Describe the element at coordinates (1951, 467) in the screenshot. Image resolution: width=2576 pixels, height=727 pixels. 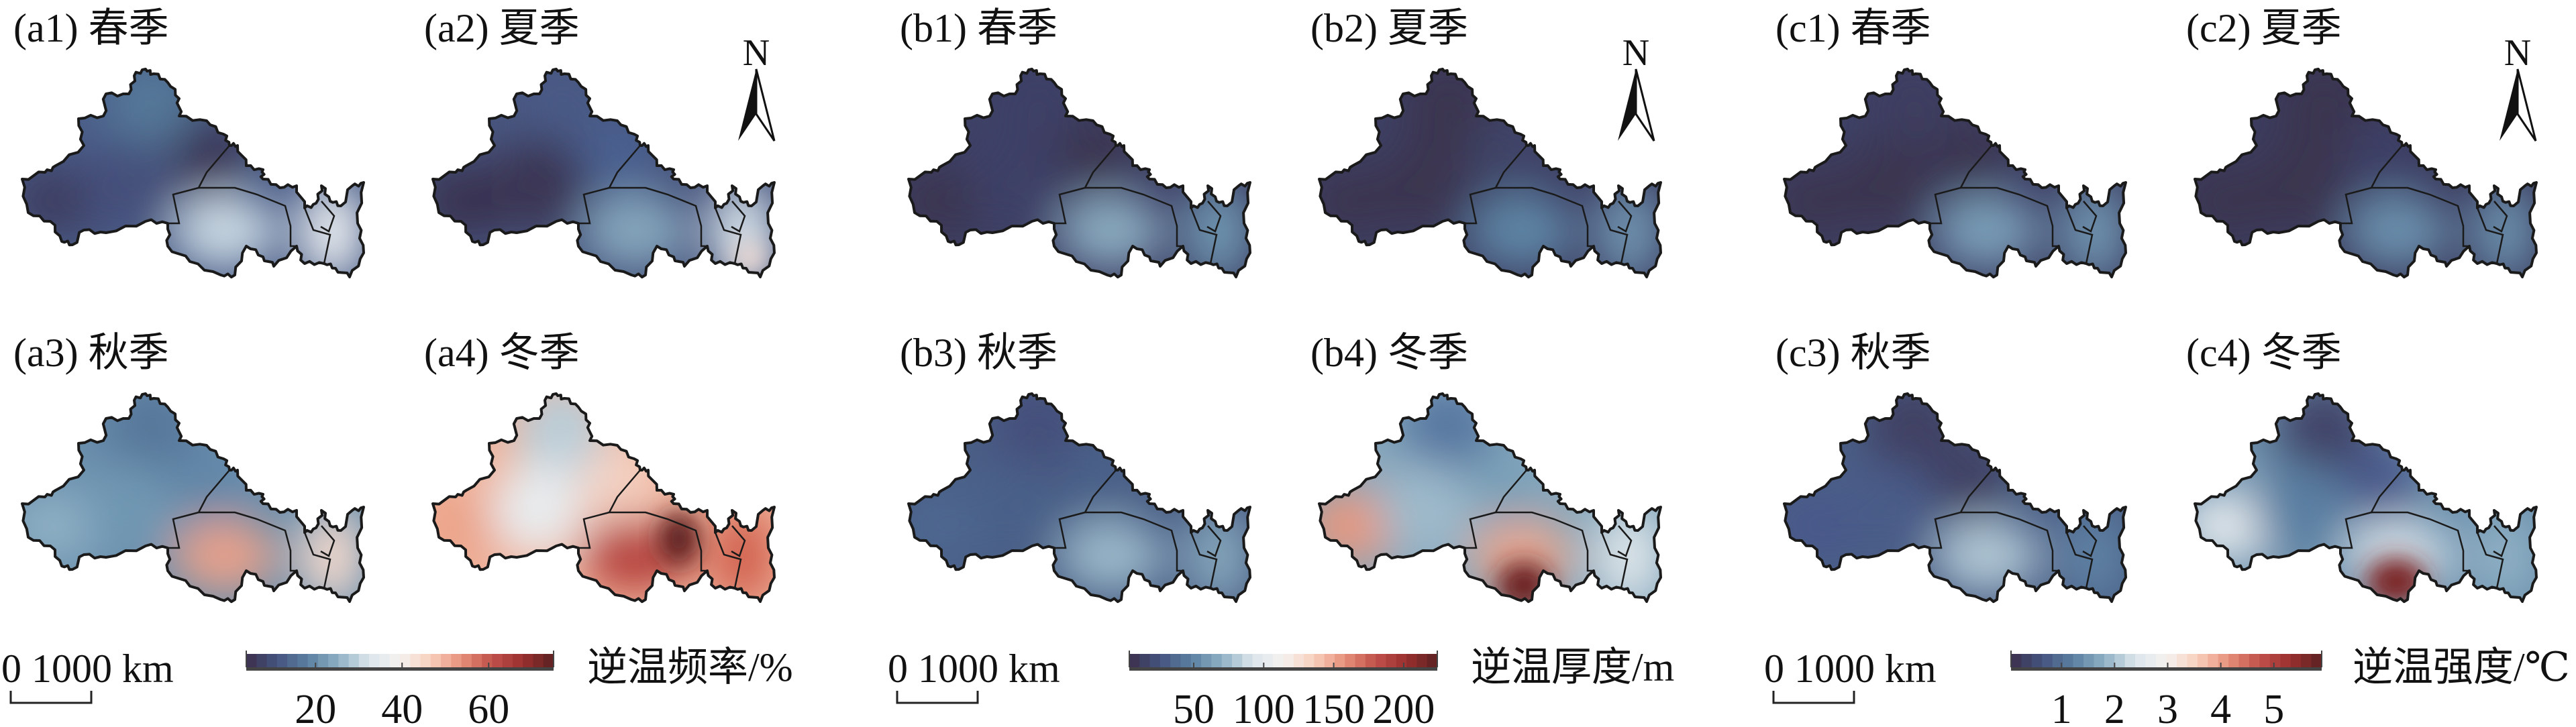
I see `map-panel-c3: (c3) 秋季` at that location.